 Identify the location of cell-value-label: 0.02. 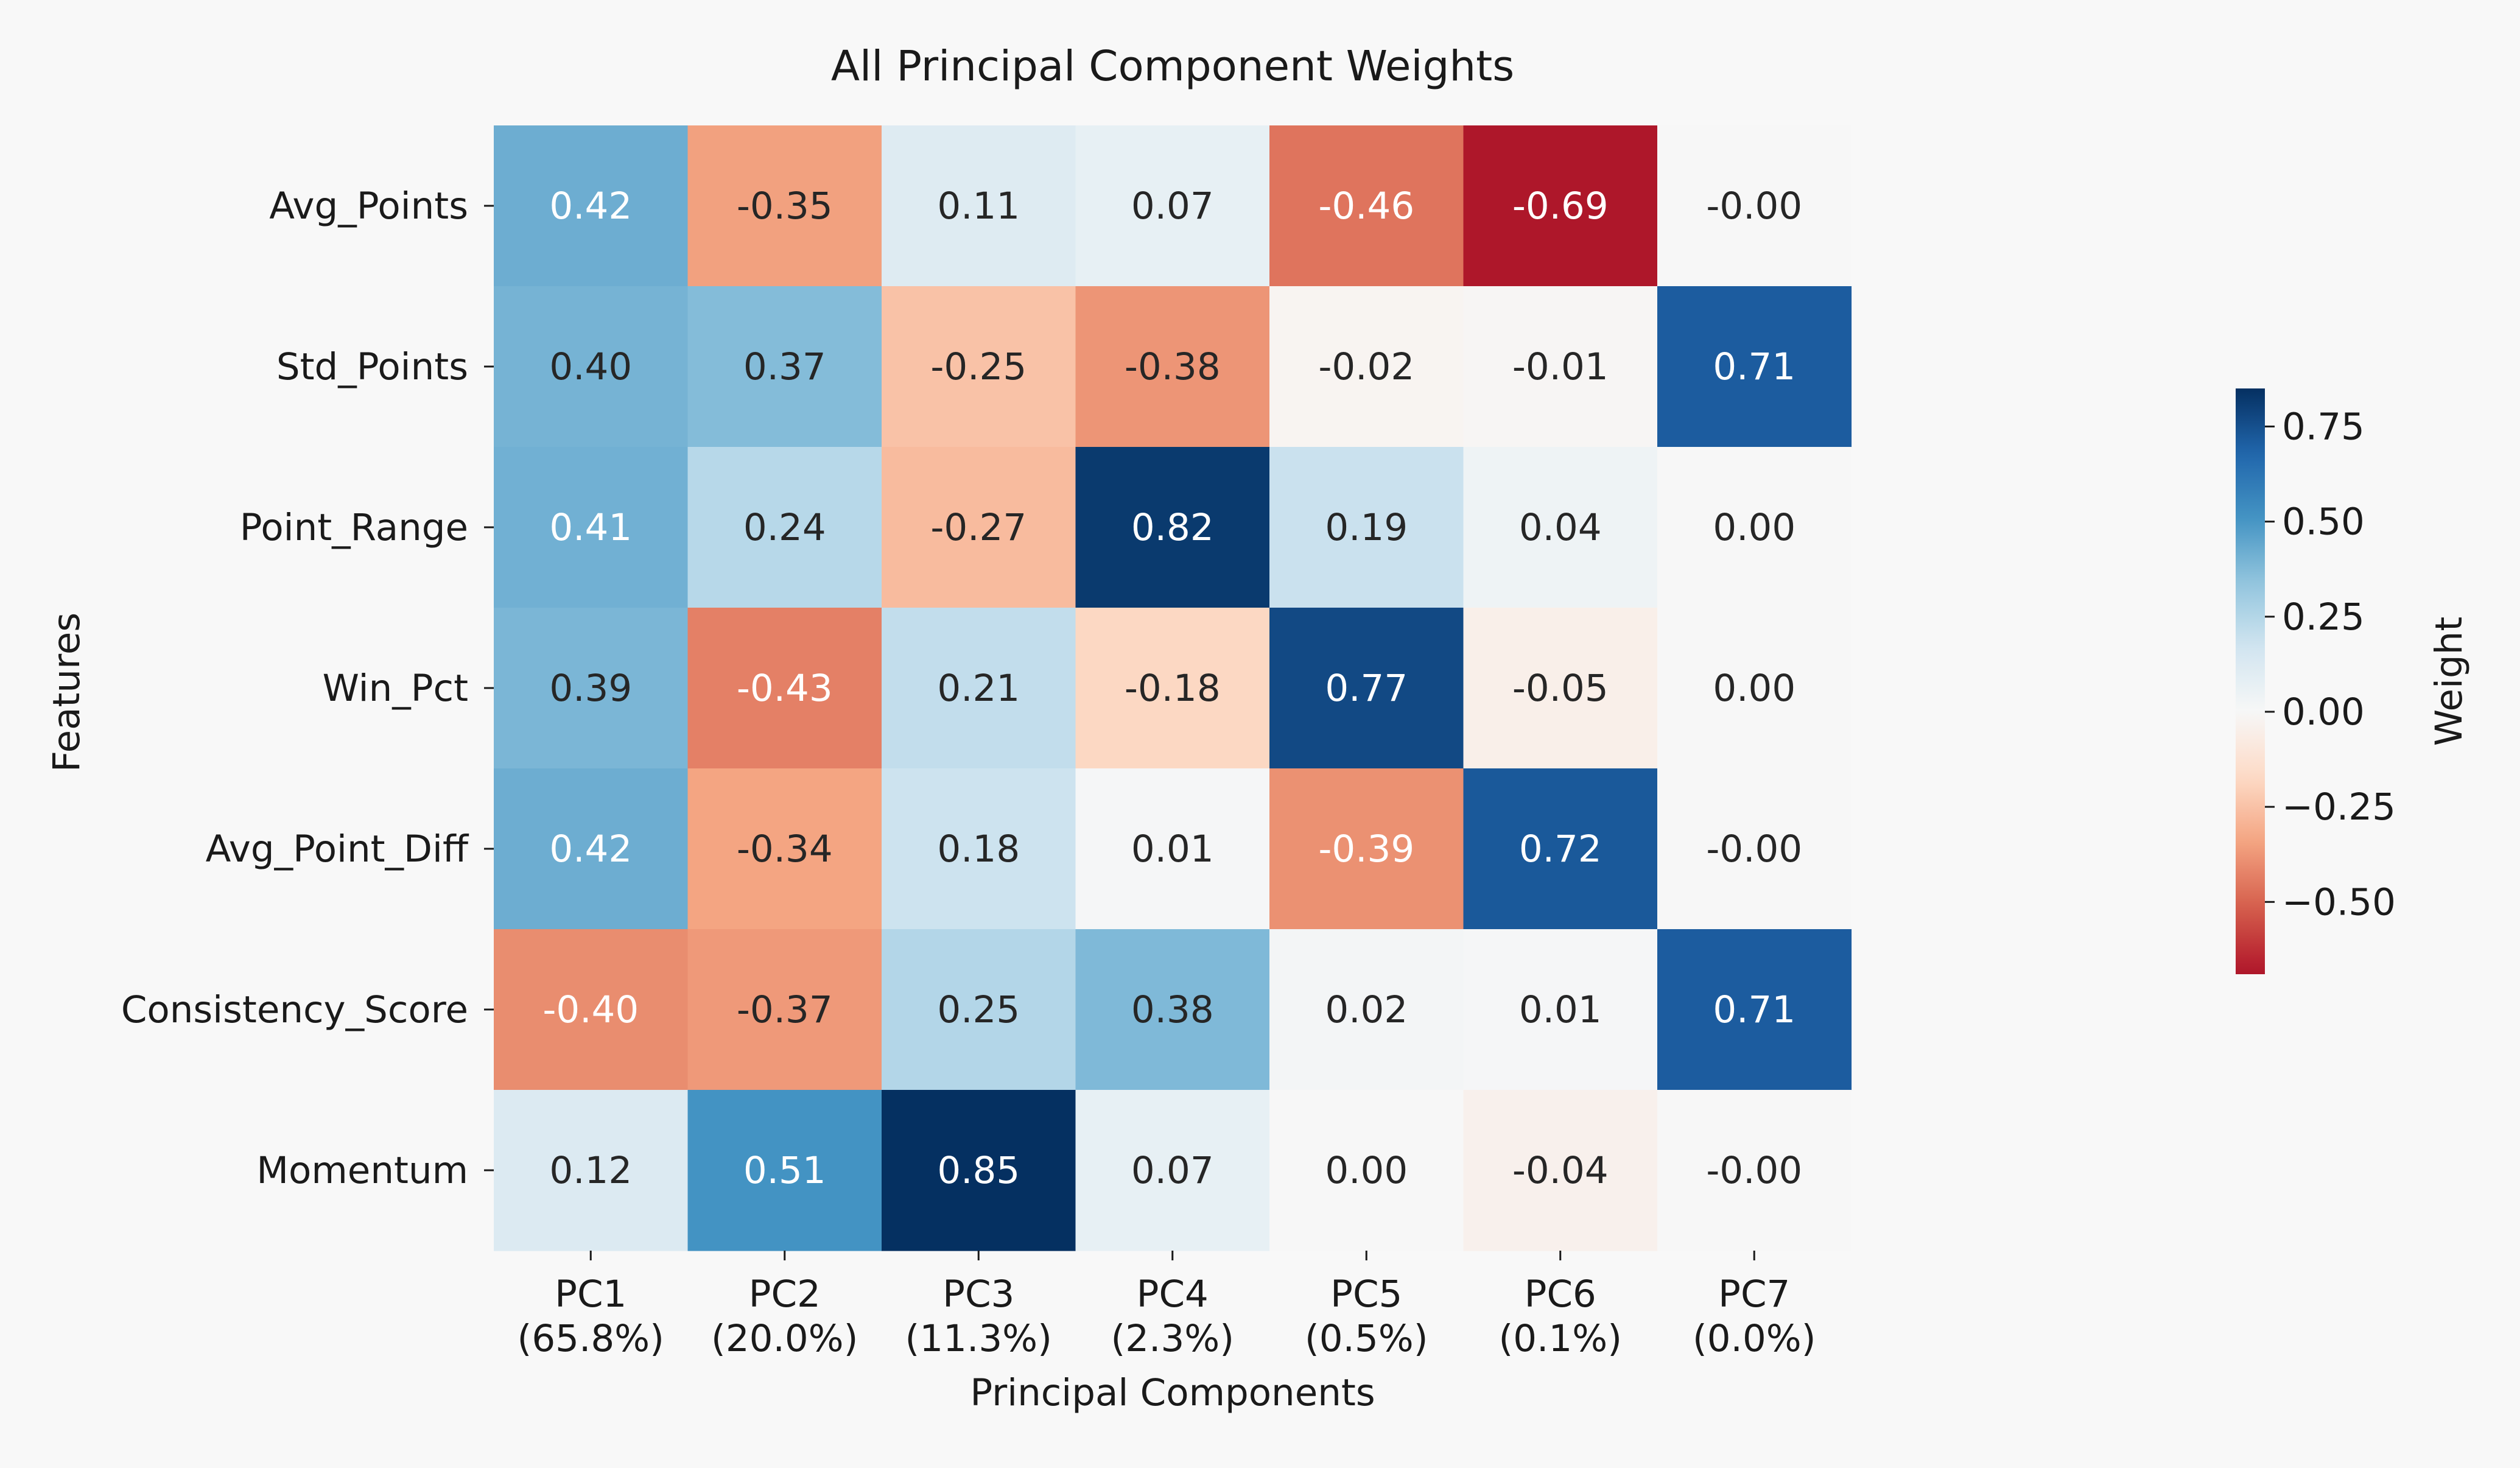
(1366, 1009).